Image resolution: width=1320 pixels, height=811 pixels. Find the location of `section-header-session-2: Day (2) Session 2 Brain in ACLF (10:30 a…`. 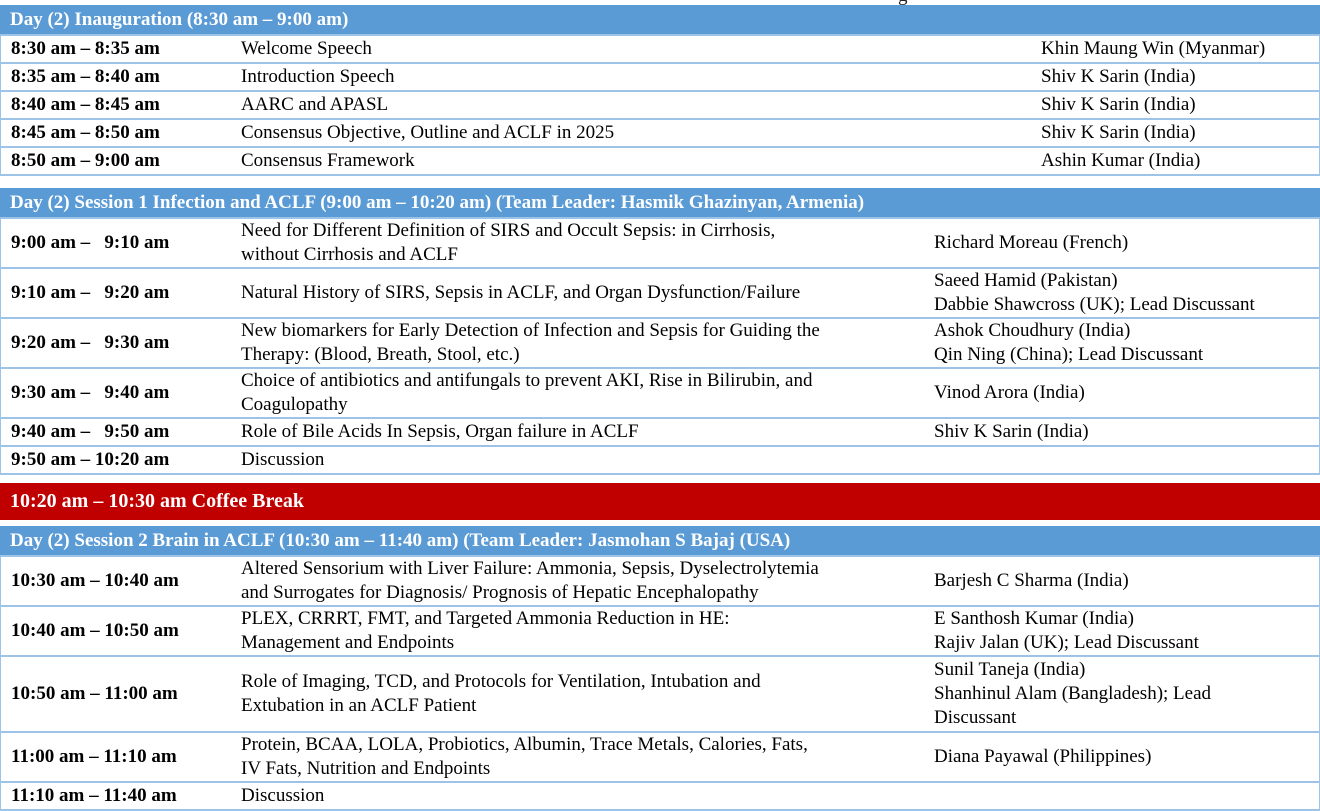

section-header-session-2: Day (2) Session 2 Brain in ACLF (10:30 a… is located at coordinates (660, 540).